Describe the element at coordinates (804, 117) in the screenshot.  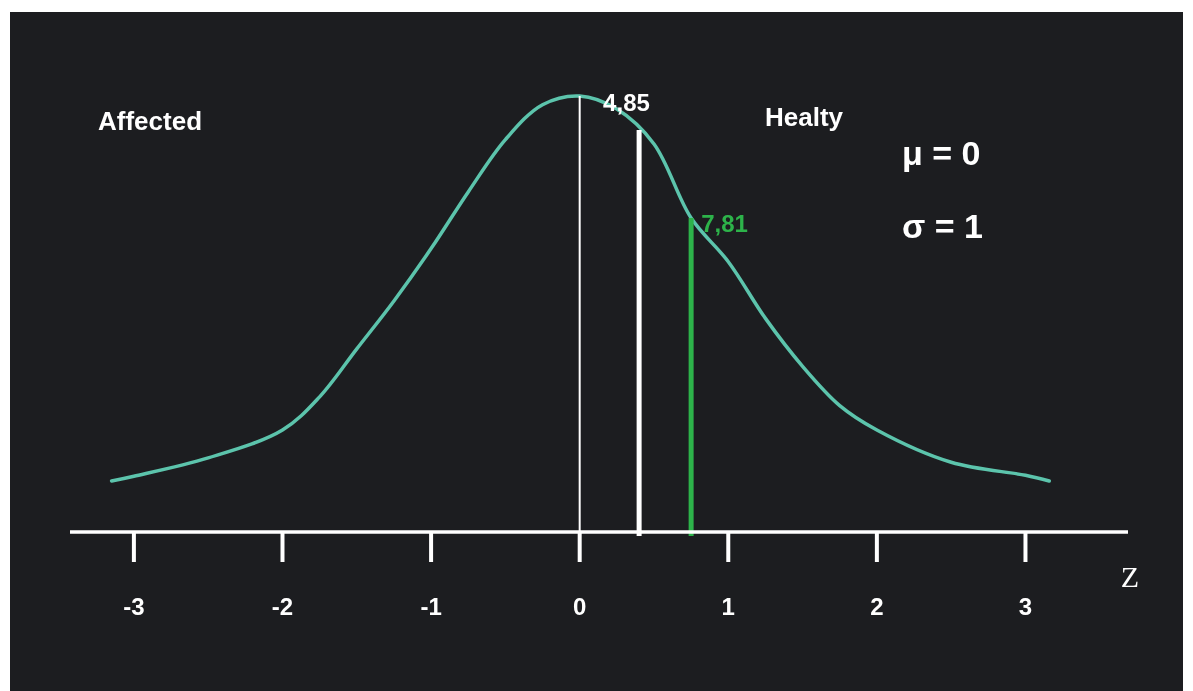
I see `annotation: Healty` at that location.